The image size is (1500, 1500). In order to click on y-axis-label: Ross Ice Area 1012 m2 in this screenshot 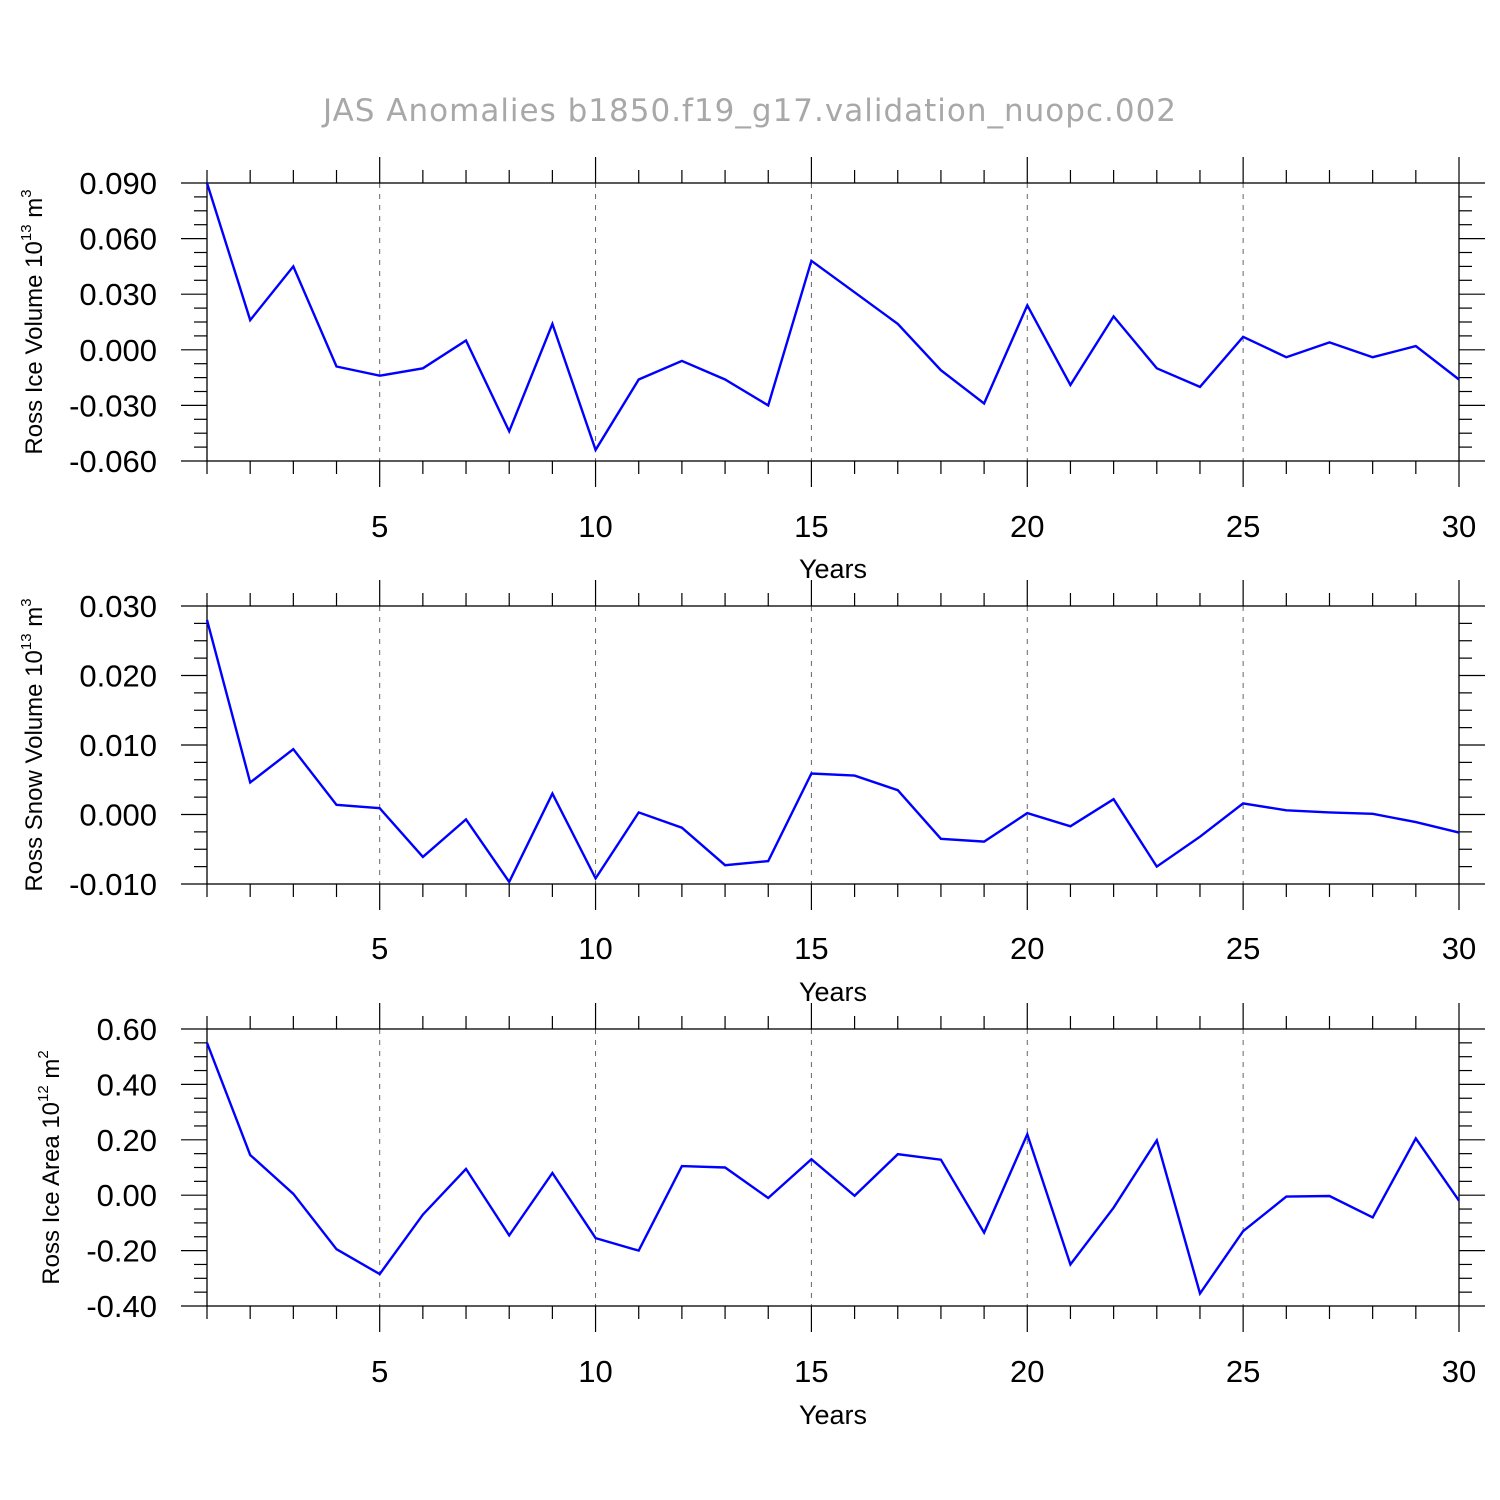, I will do `click(50, 1167)`.